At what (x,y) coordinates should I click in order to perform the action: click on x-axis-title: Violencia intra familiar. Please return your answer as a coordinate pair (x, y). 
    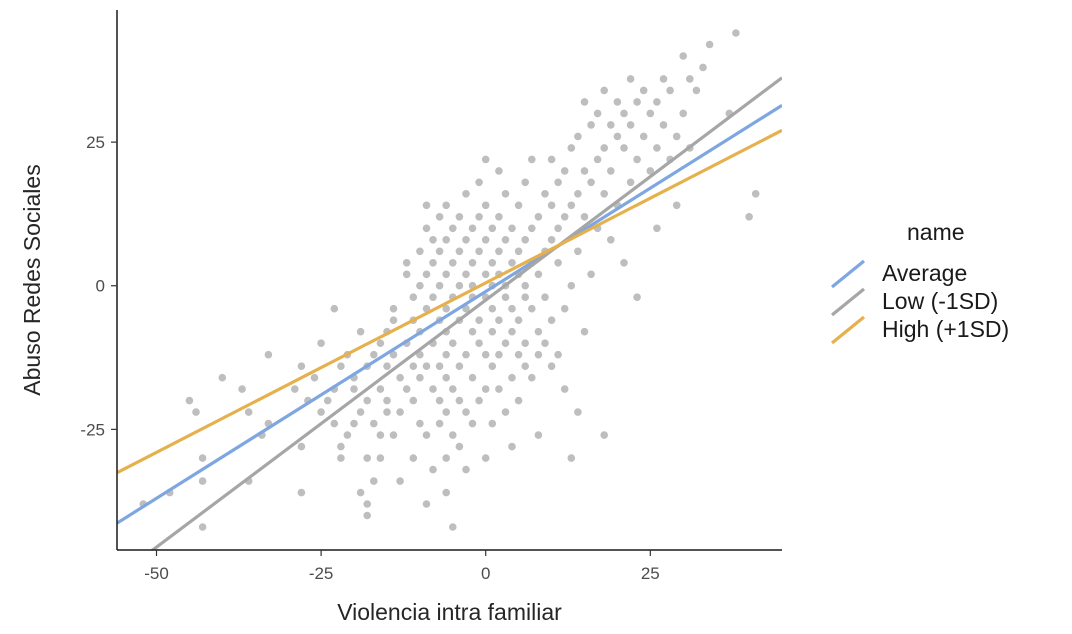
    Looking at the image, I should click on (449, 612).